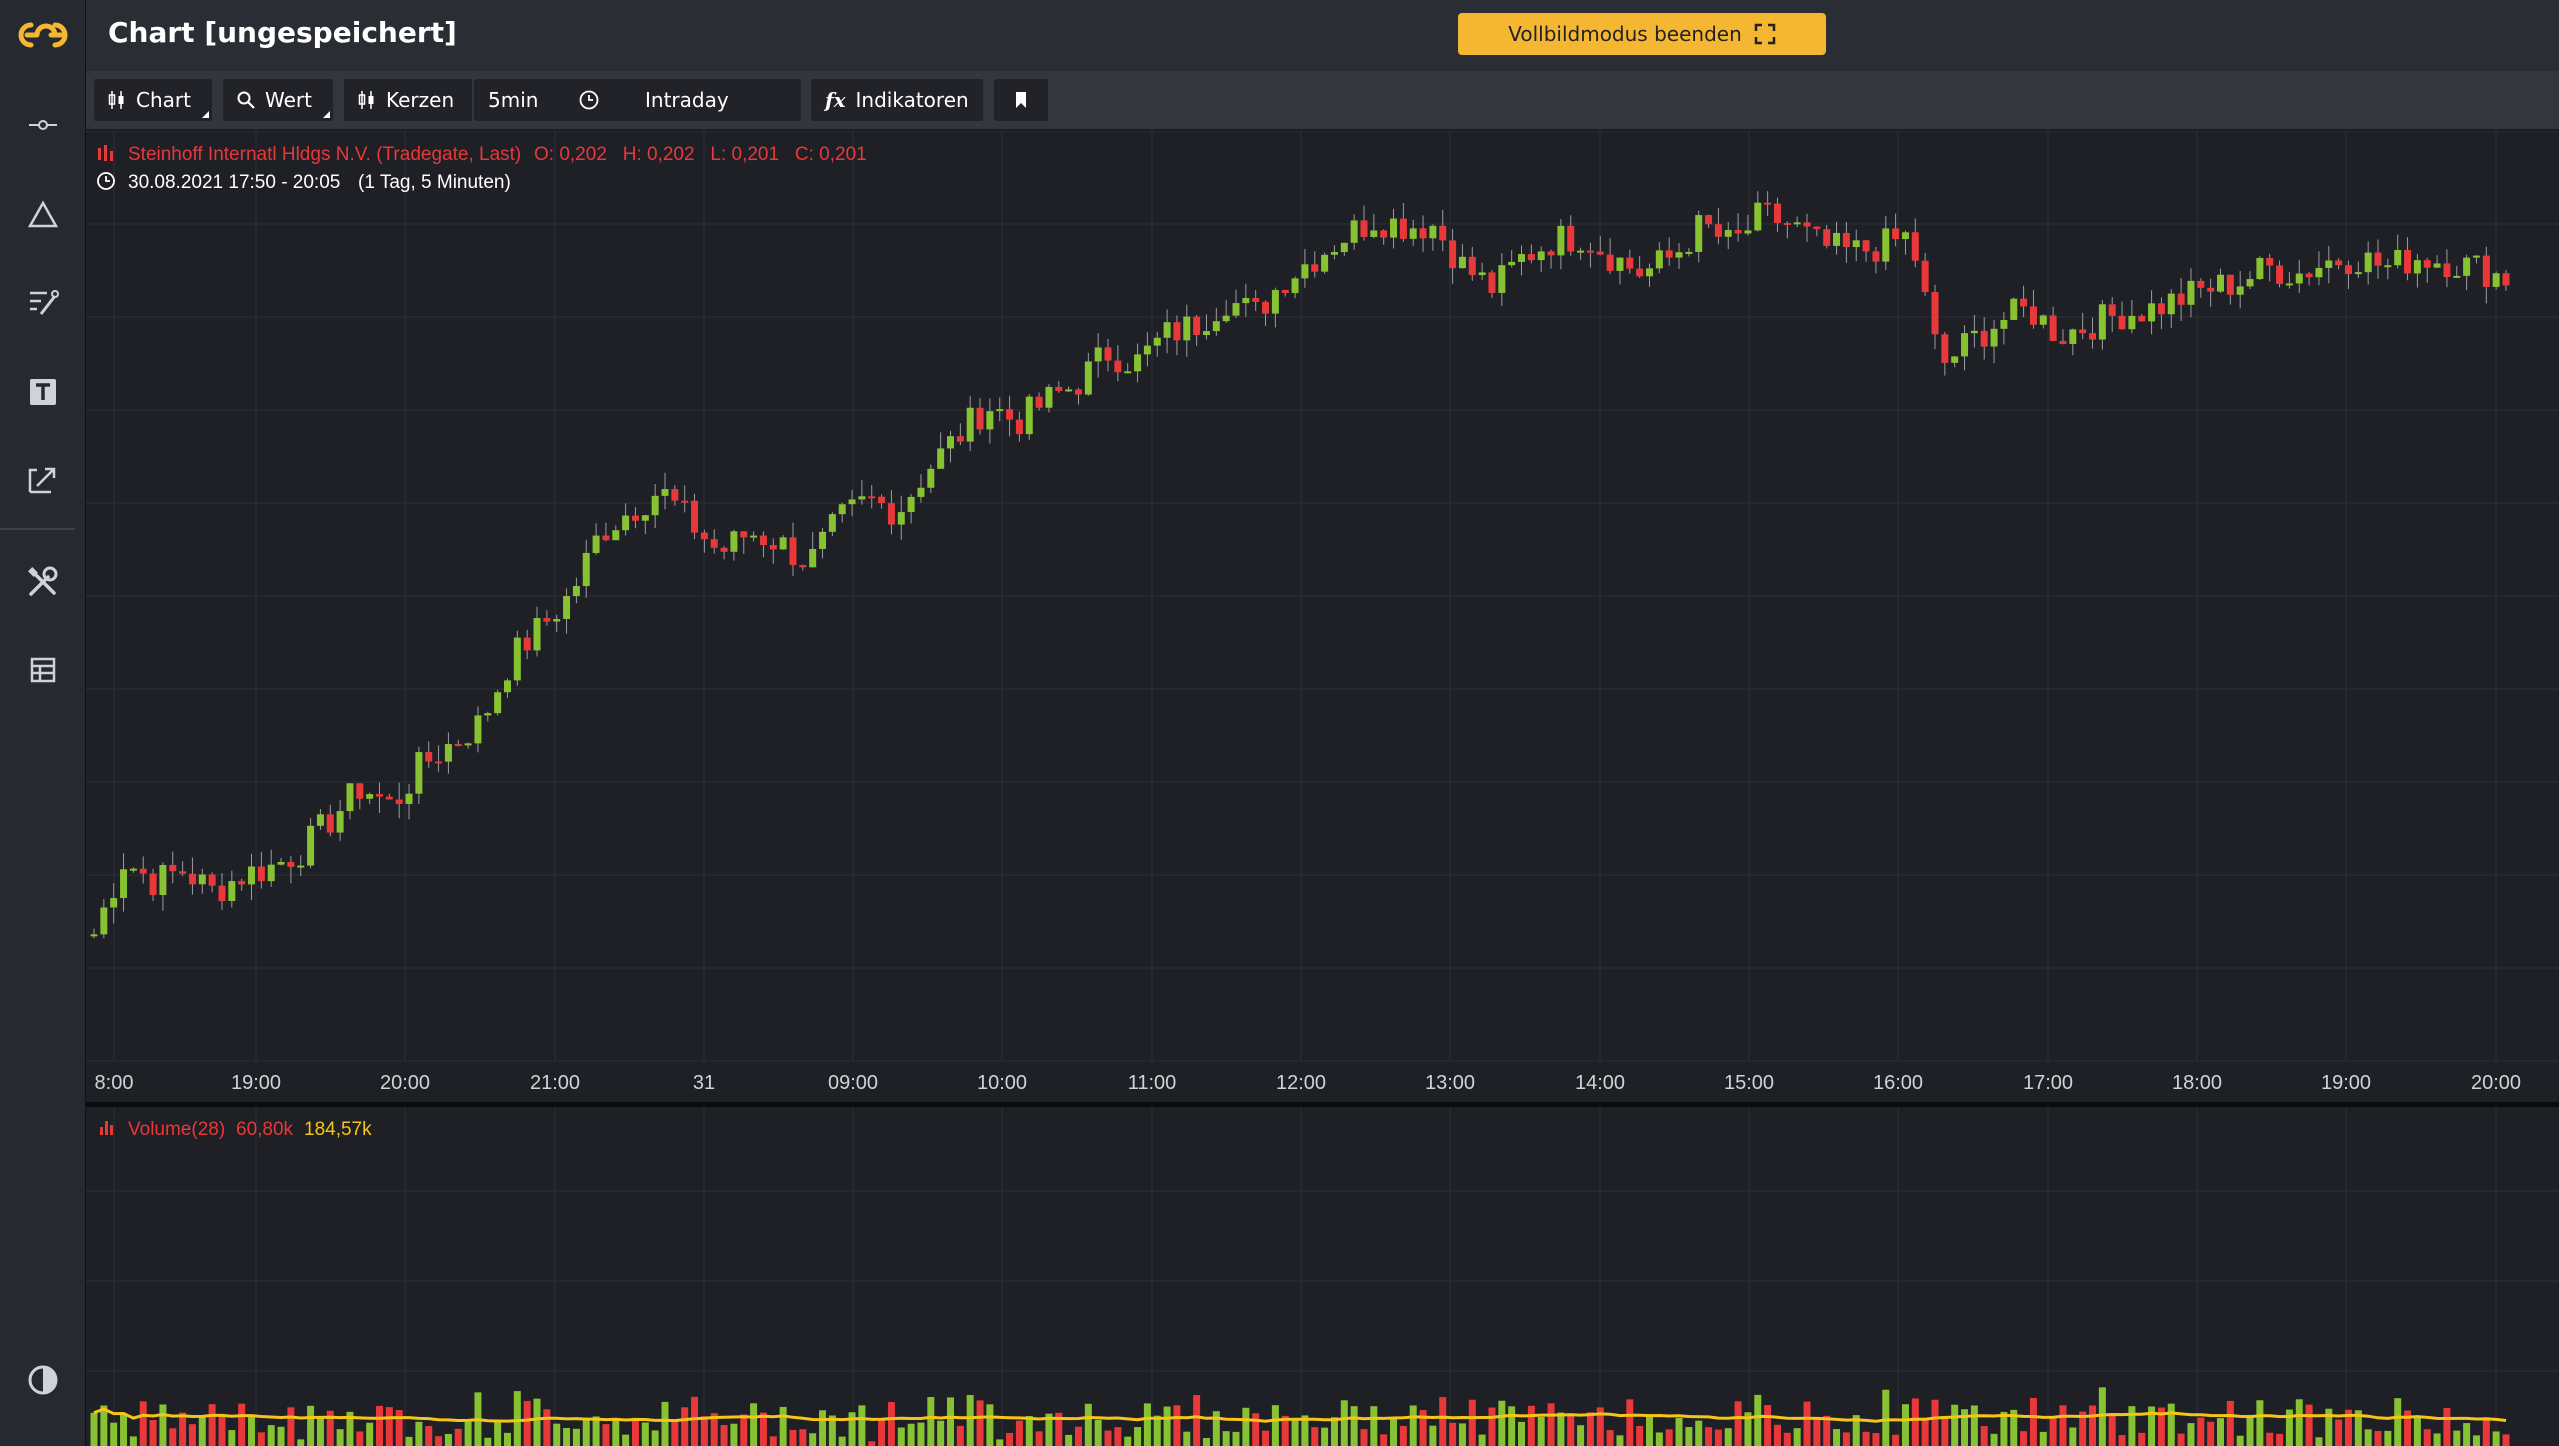 This screenshot has height=1446, width=2559. I want to click on x-tick-label: 15:00, so click(1749, 1083).